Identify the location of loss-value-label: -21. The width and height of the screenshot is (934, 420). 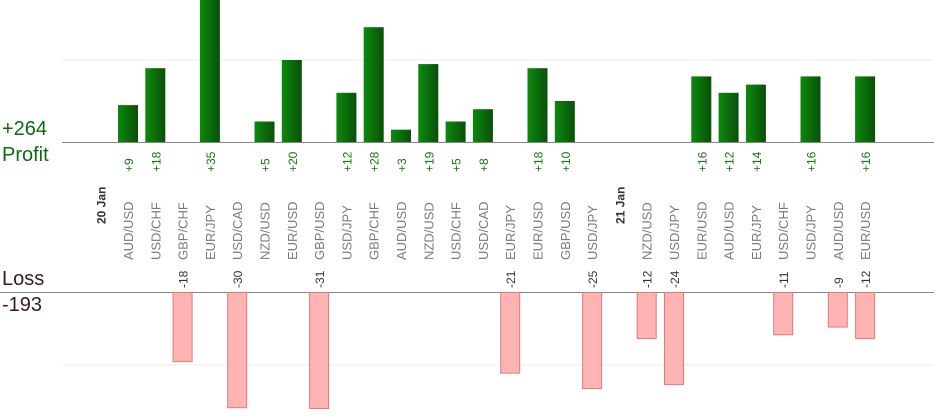
(511, 279).